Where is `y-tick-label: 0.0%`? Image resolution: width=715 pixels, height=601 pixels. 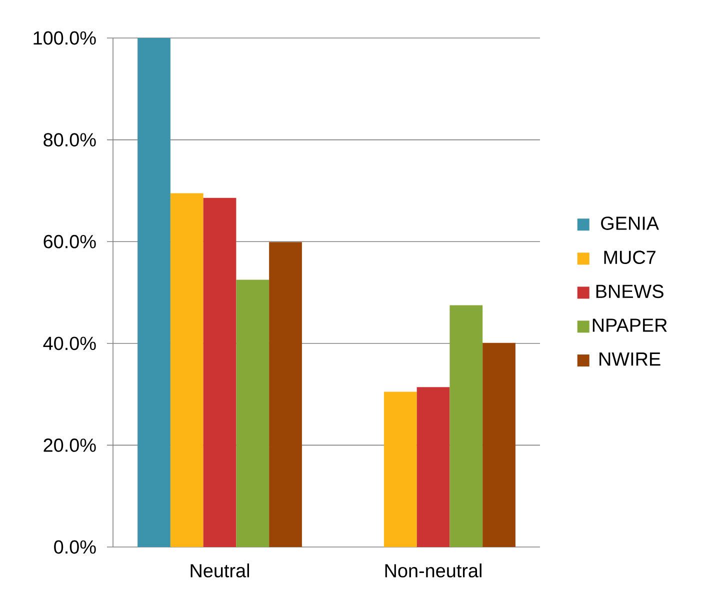
y-tick-label: 0.0% is located at coordinates (75, 547).